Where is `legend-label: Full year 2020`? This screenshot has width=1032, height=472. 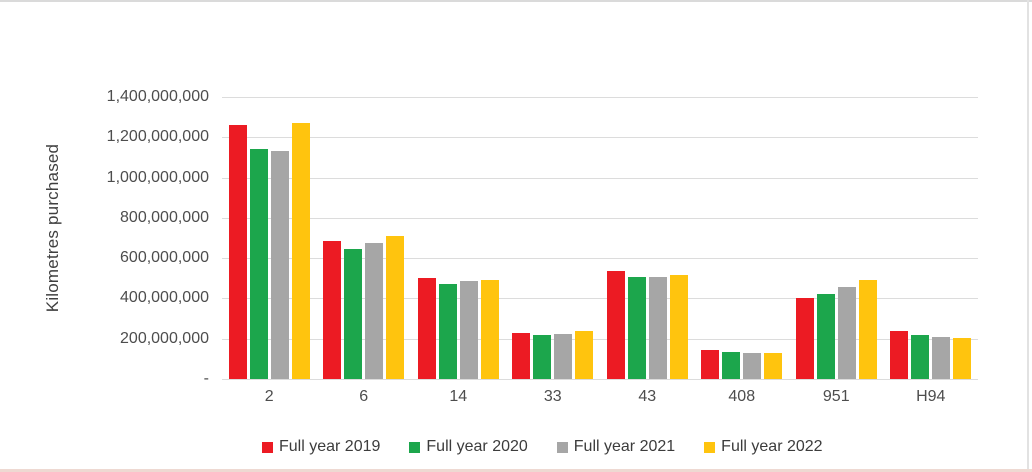
legend-label: Full year 2020 is located at coordinates (477, 446).